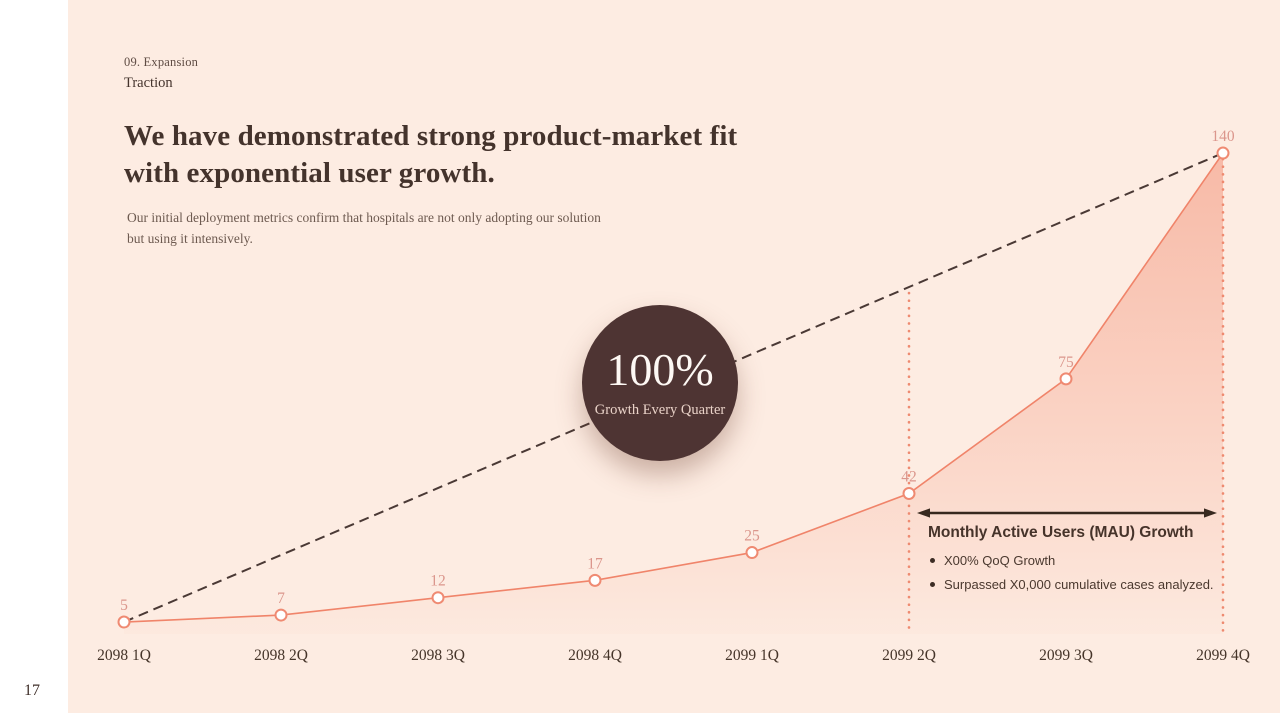 The image size is (1280, 720). What do you see at coordinates (752, 536) in the screenshot?
I see `data-point-label: 25` at bounding box center [752, 536].